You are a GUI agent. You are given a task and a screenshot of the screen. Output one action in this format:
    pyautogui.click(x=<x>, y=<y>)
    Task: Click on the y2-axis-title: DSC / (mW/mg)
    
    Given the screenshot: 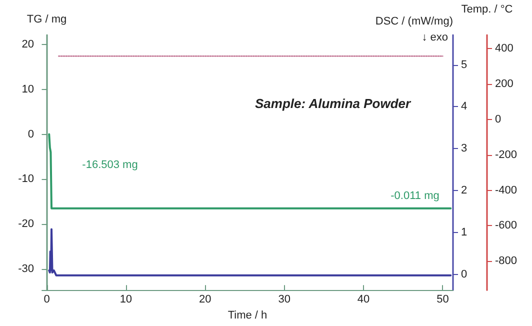 What is the action you would take?
    pyautogui.click(x=414, y=22)
    